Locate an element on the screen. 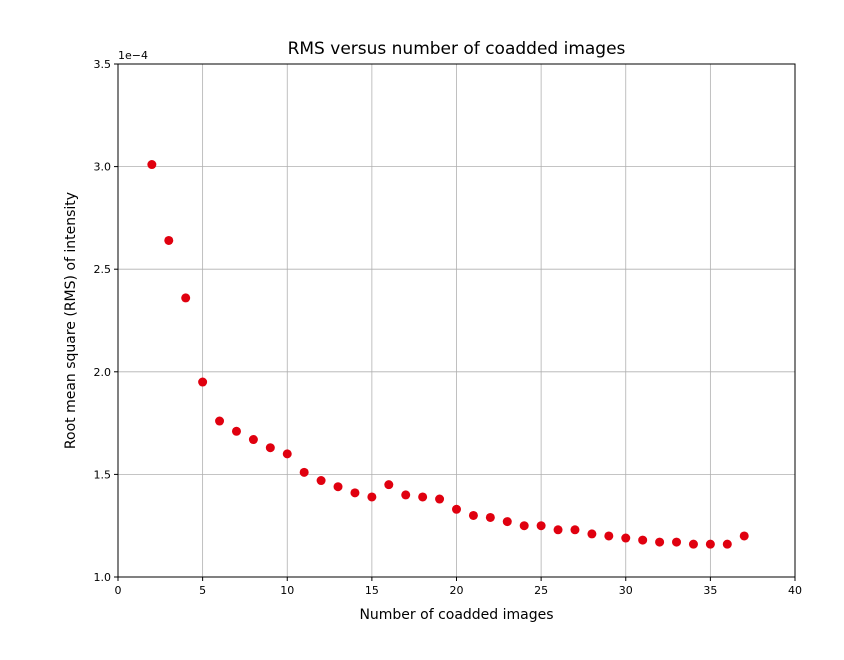 Image resolution: width=844 pixels, height=660 pixels. y-tick-label: 3.0 is located at coordinates (103, 167).